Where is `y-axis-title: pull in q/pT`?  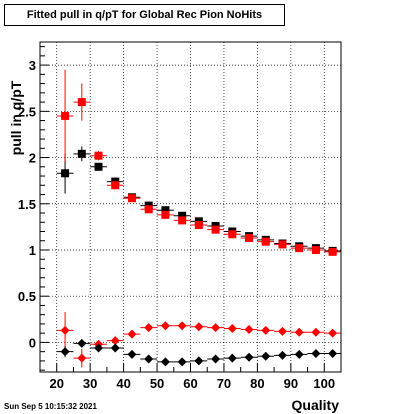
y-axis-title: pull in q/pT is located at coordinates (16, 117).